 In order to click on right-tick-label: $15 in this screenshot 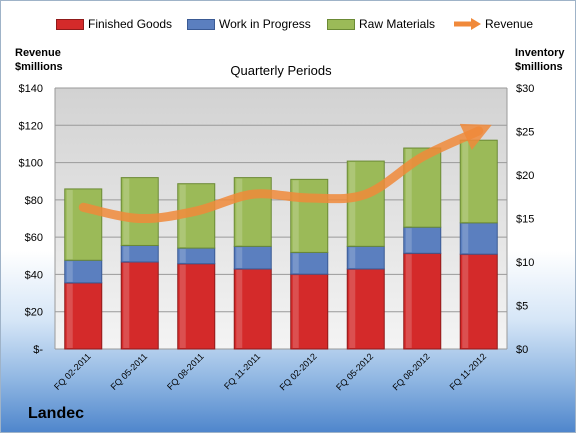, I will do `click(525, 220)`.